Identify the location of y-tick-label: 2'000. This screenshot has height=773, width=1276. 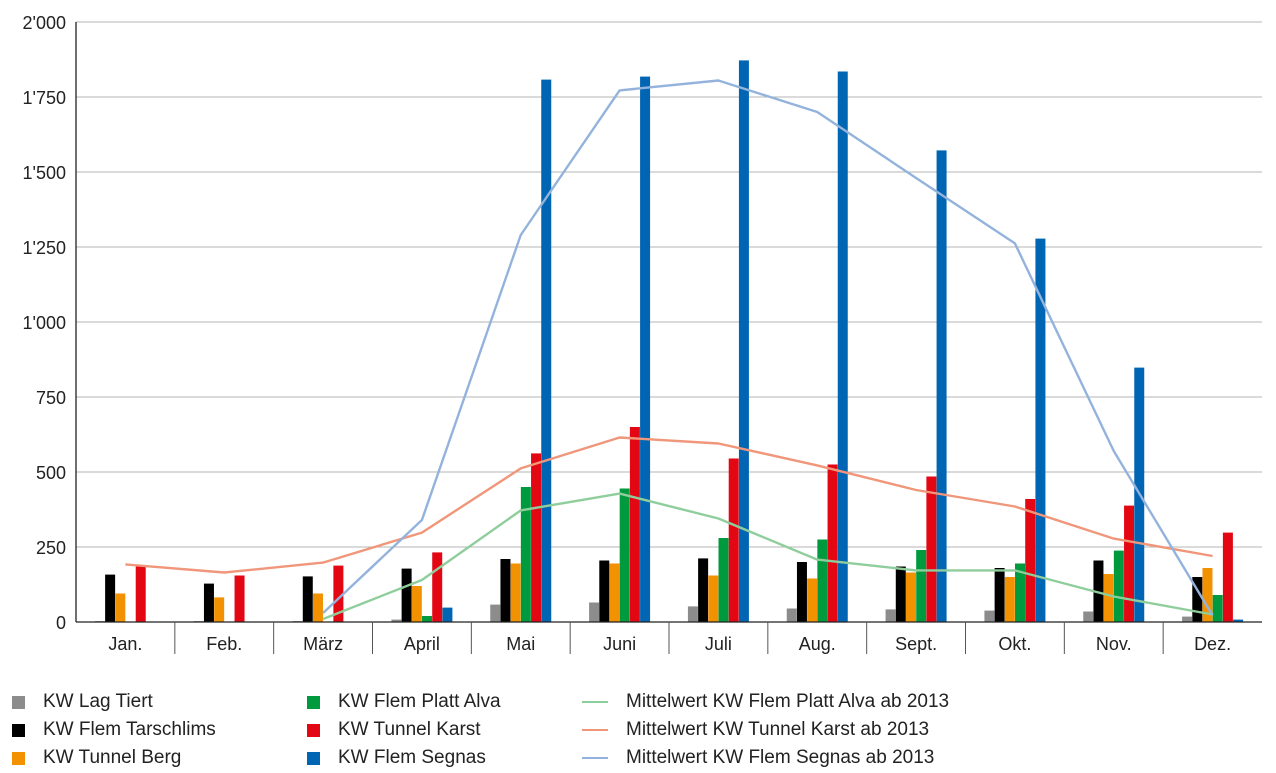
(44, 23).